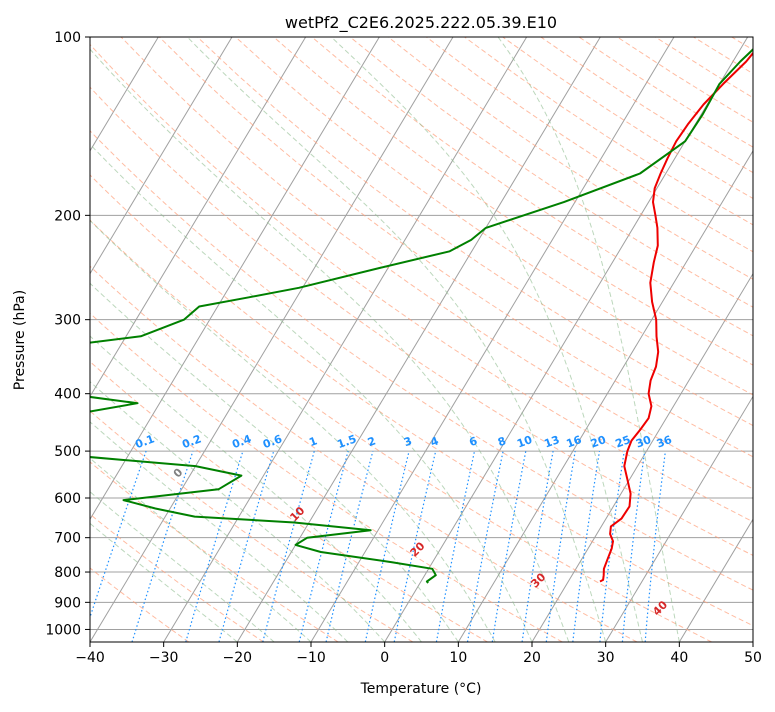  What do you see at coordinates (421, 689) in the screenshot?
I see `x-axis-label: Temperature (°C)` at bounding box center [421, 689].